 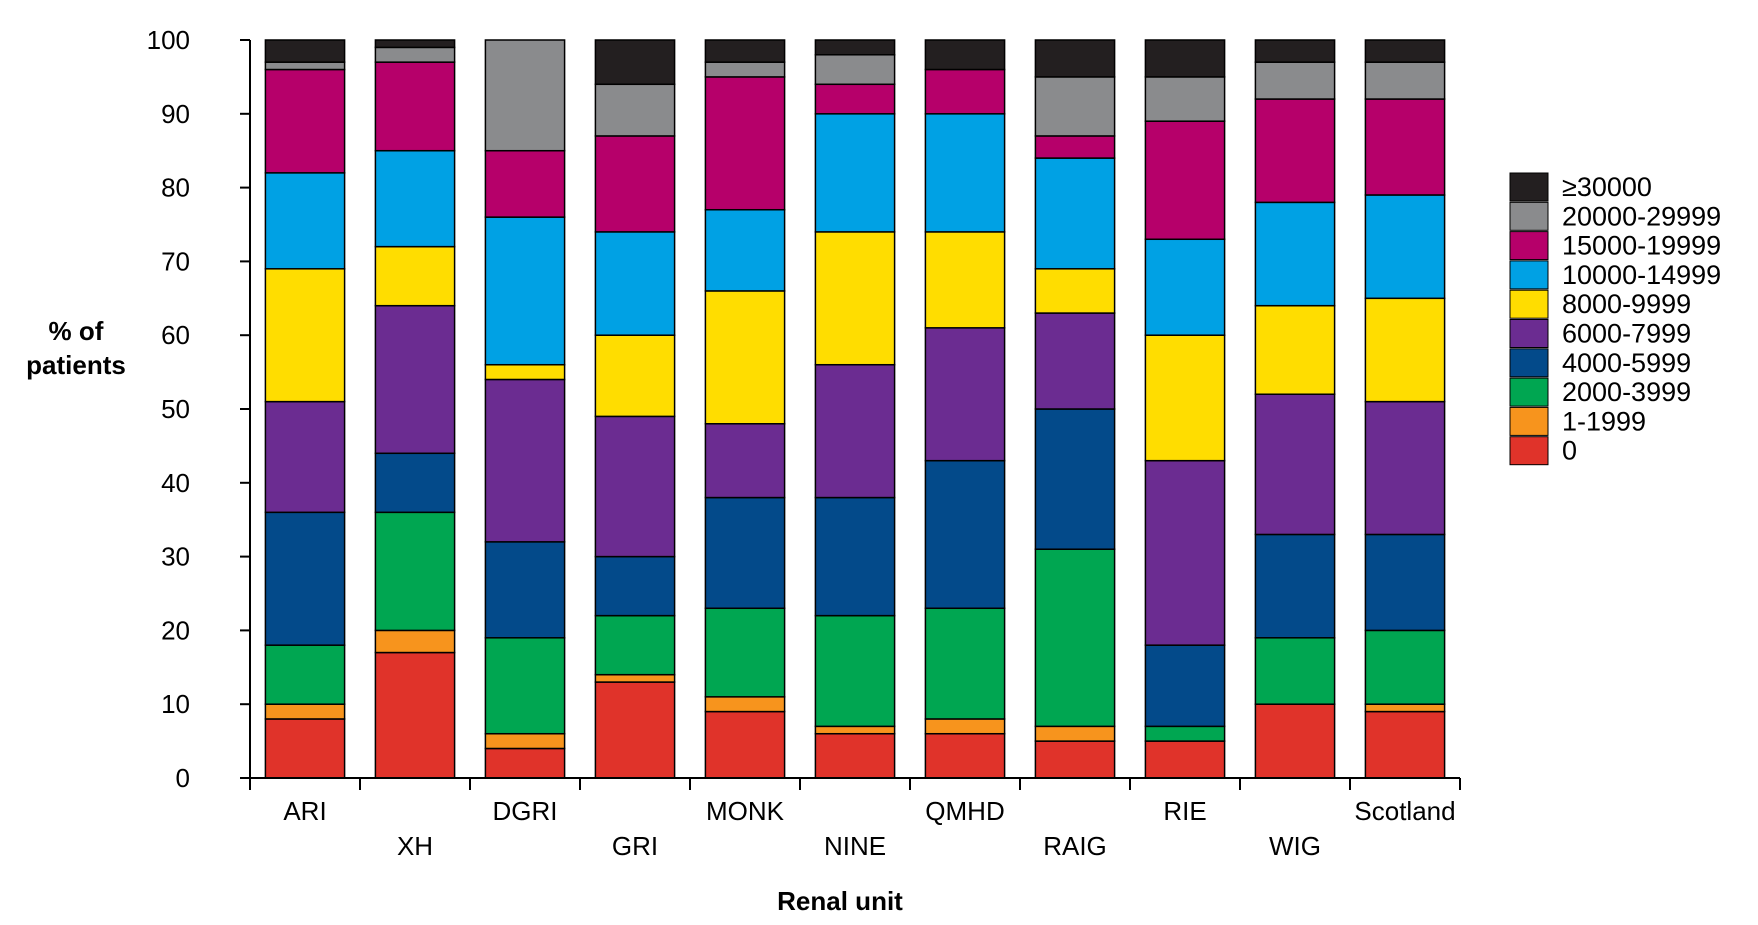 What do you see at coordinates (168, 40) in the screenshot?
I see `y-tick-label: 100` at bounding box center [168, 40].